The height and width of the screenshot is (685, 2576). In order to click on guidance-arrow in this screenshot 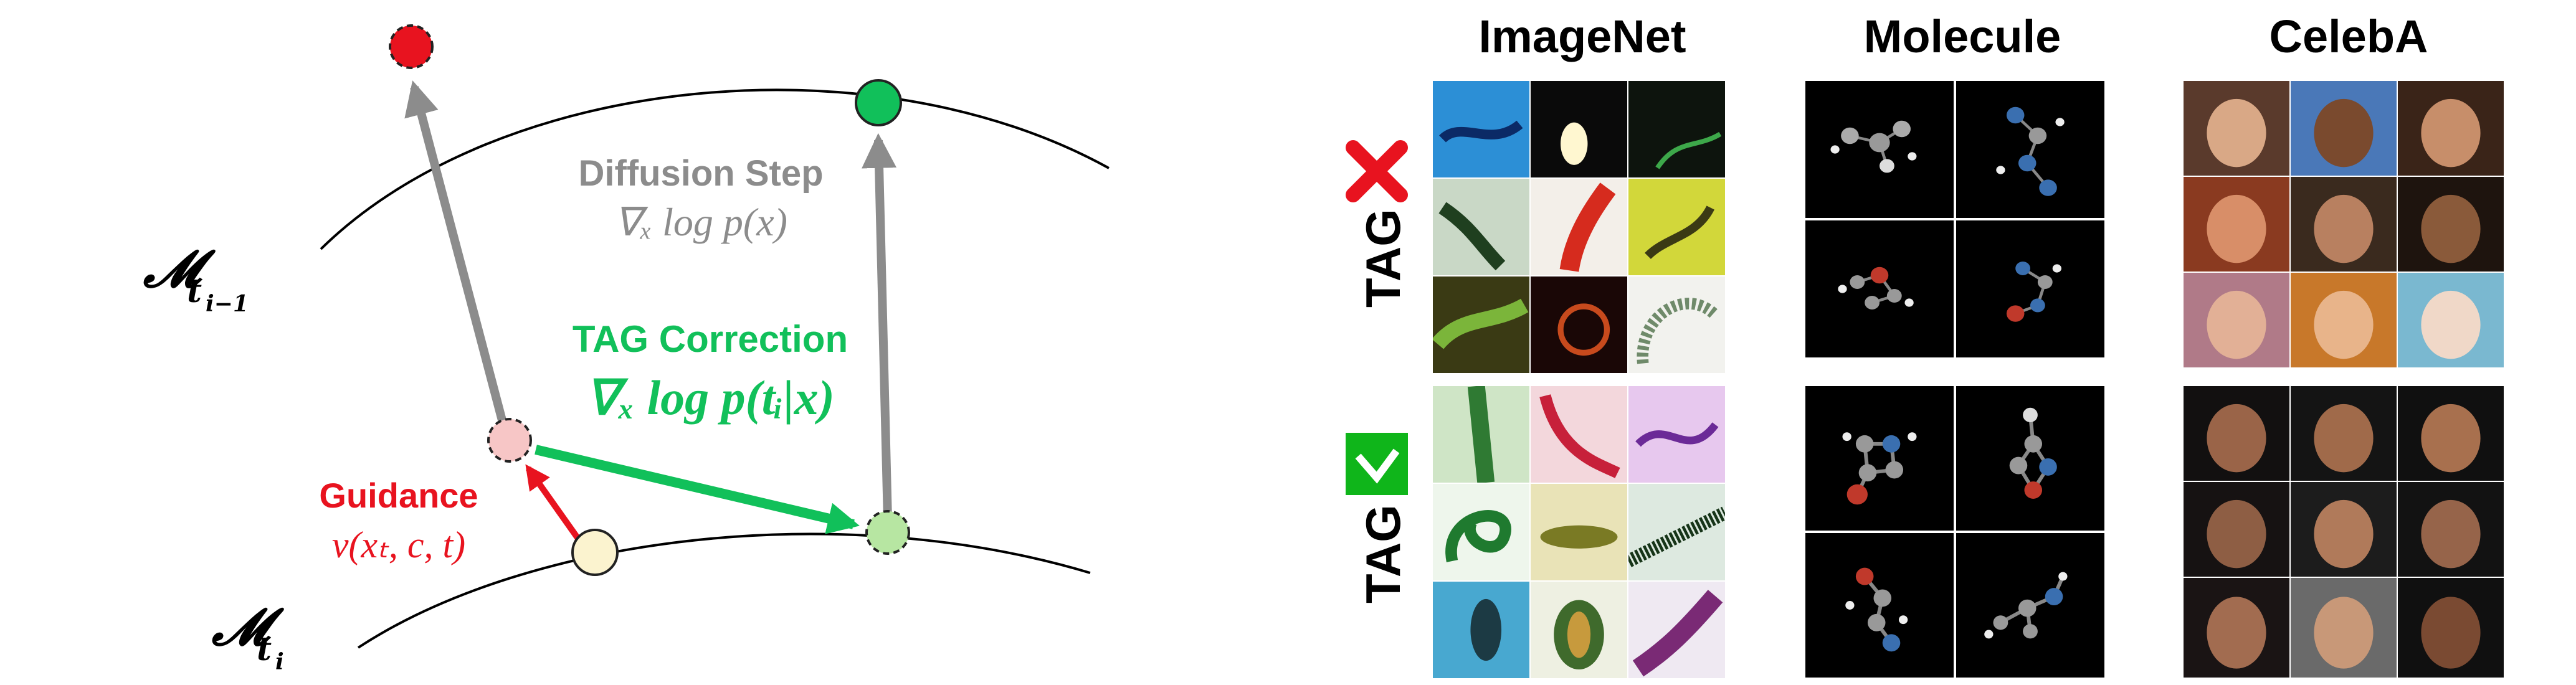, I will do `click(553, 502)`.